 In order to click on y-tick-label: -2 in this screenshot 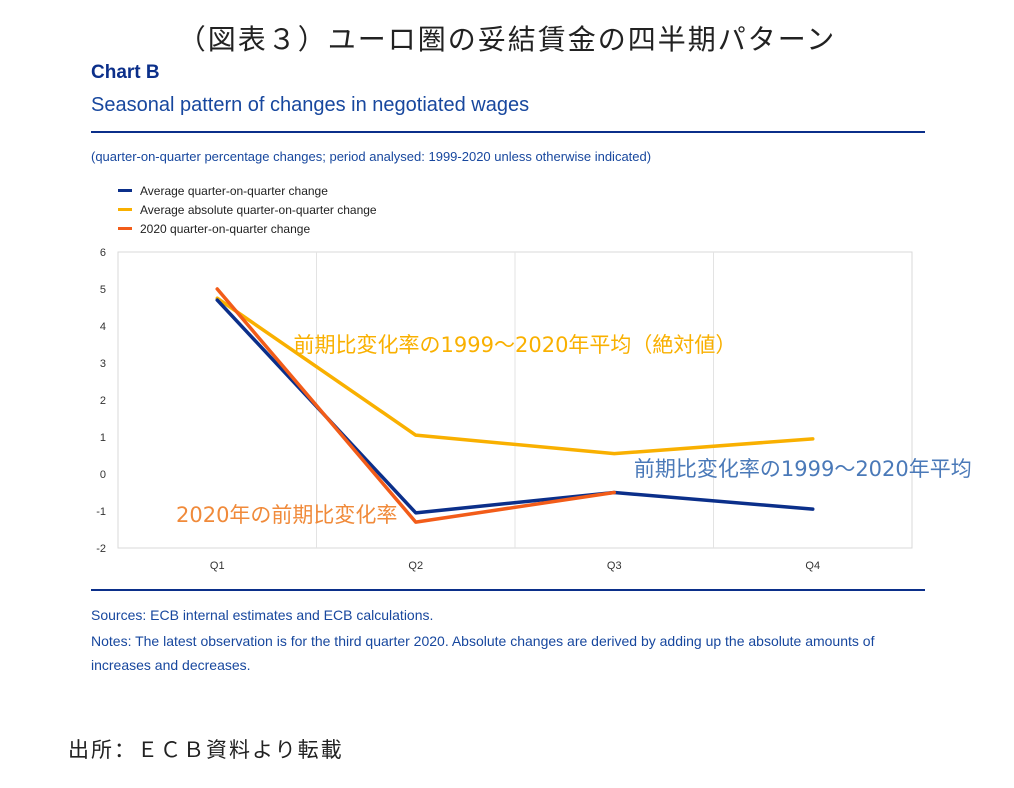, I will do `click(101, 549)`.